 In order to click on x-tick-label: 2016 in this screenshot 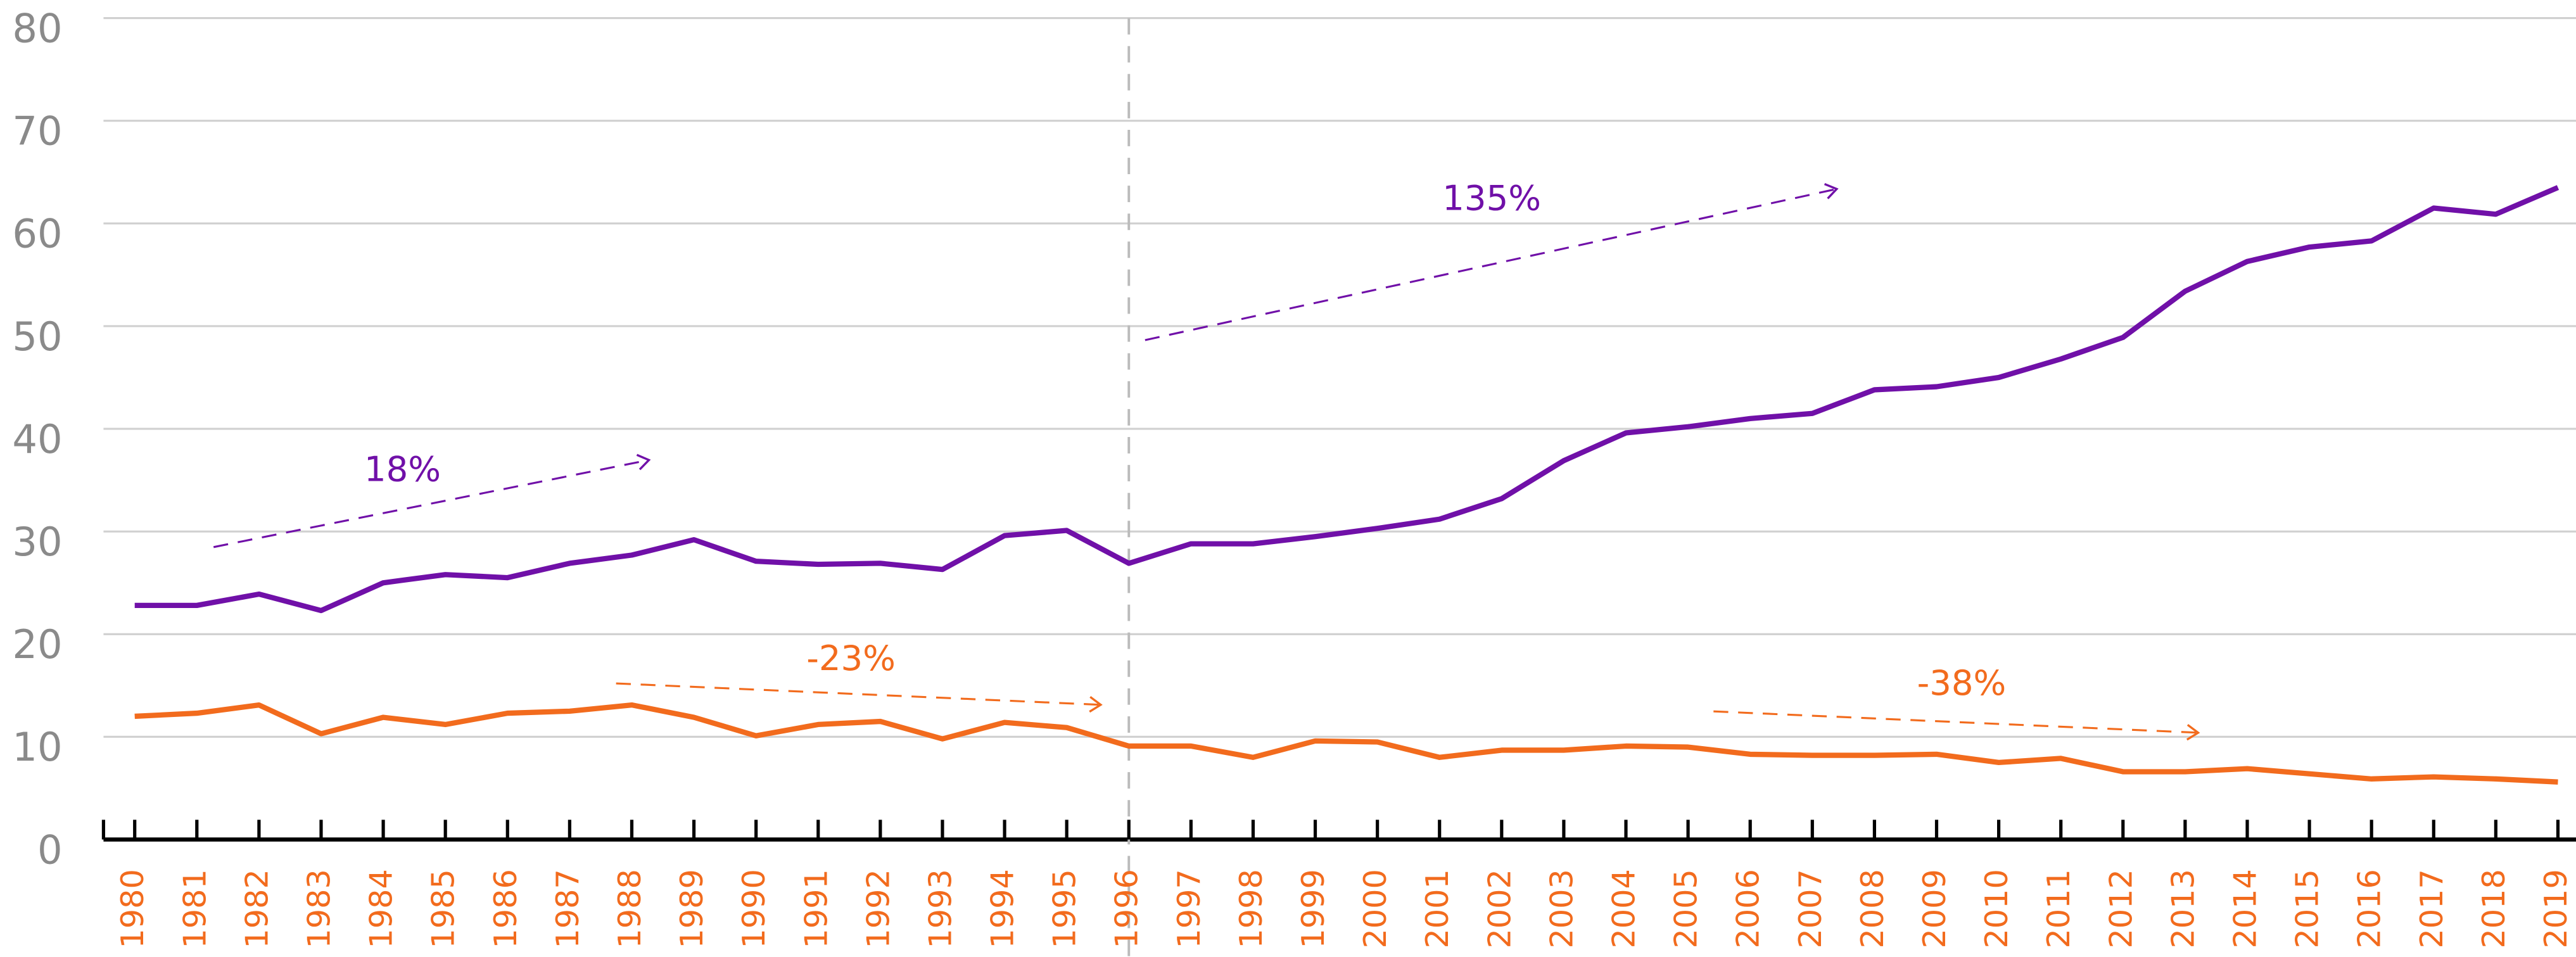, I will do `click(2369, 909)`.